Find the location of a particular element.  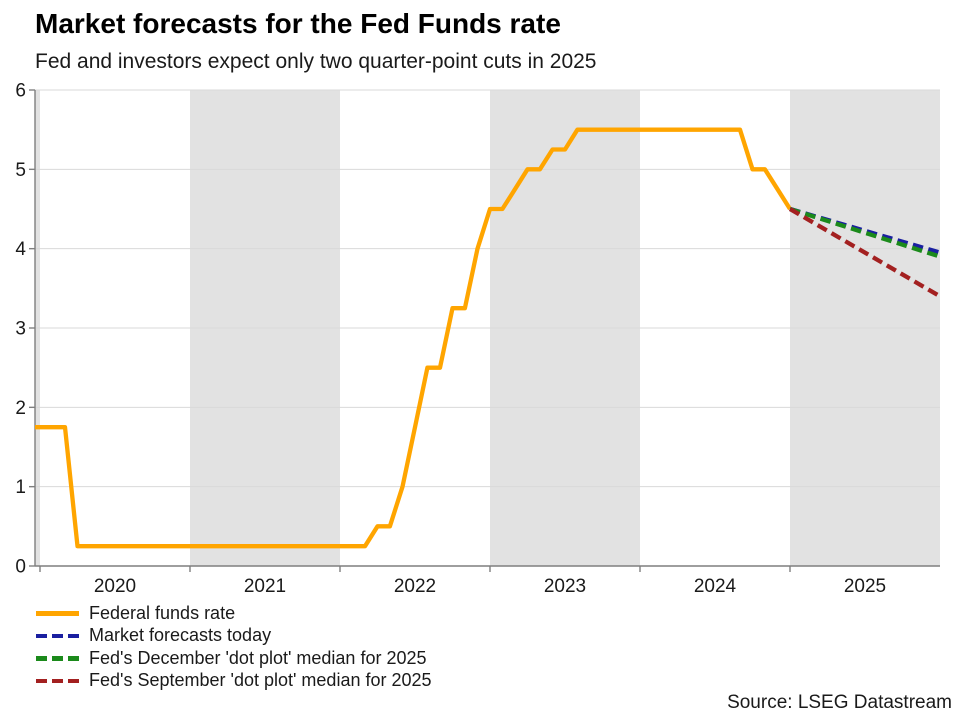

x-tick-label: 2022 is located at coordinates (415, 586).